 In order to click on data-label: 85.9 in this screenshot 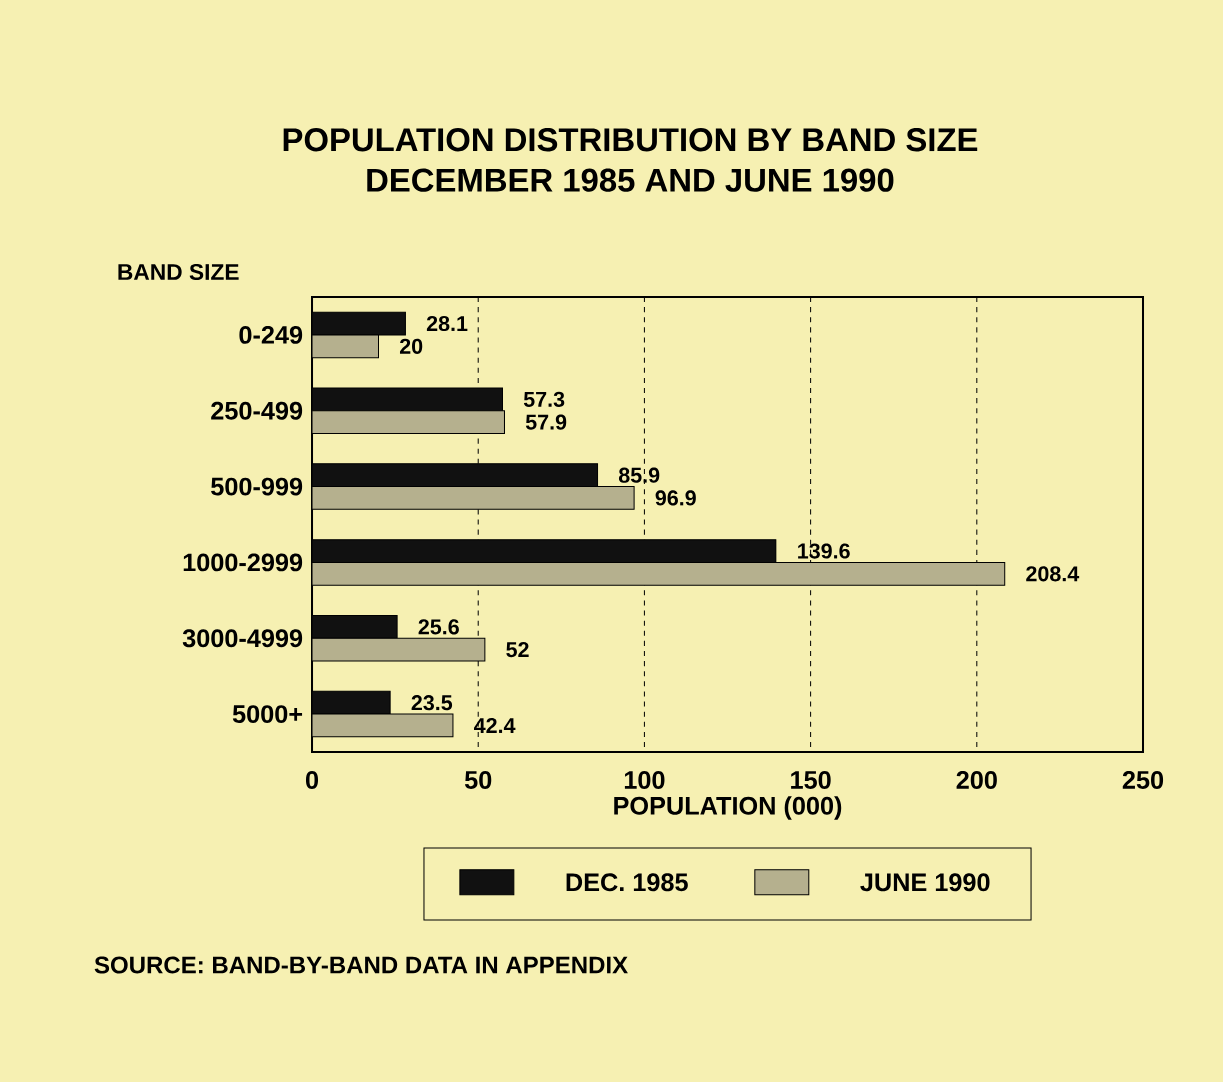, I will do `click(639, 475)`.